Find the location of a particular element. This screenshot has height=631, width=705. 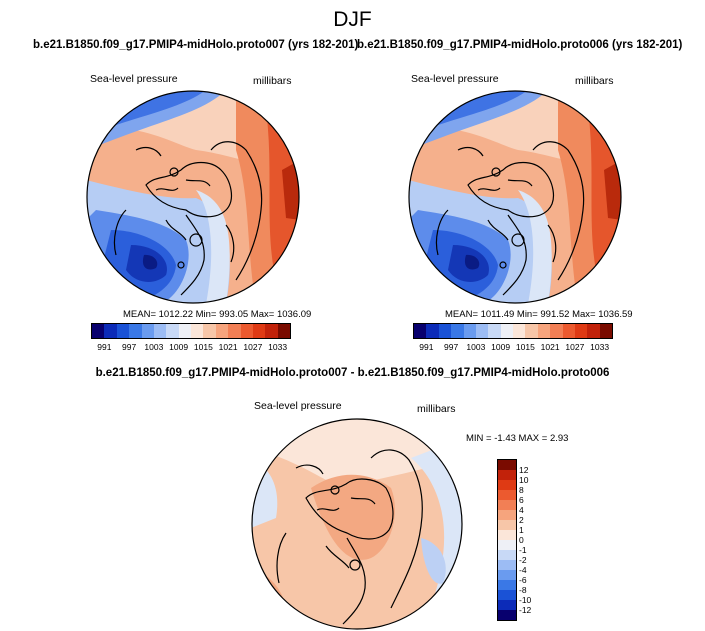

colorbar-tick-label: 6 is located at coordinates (521, 500).